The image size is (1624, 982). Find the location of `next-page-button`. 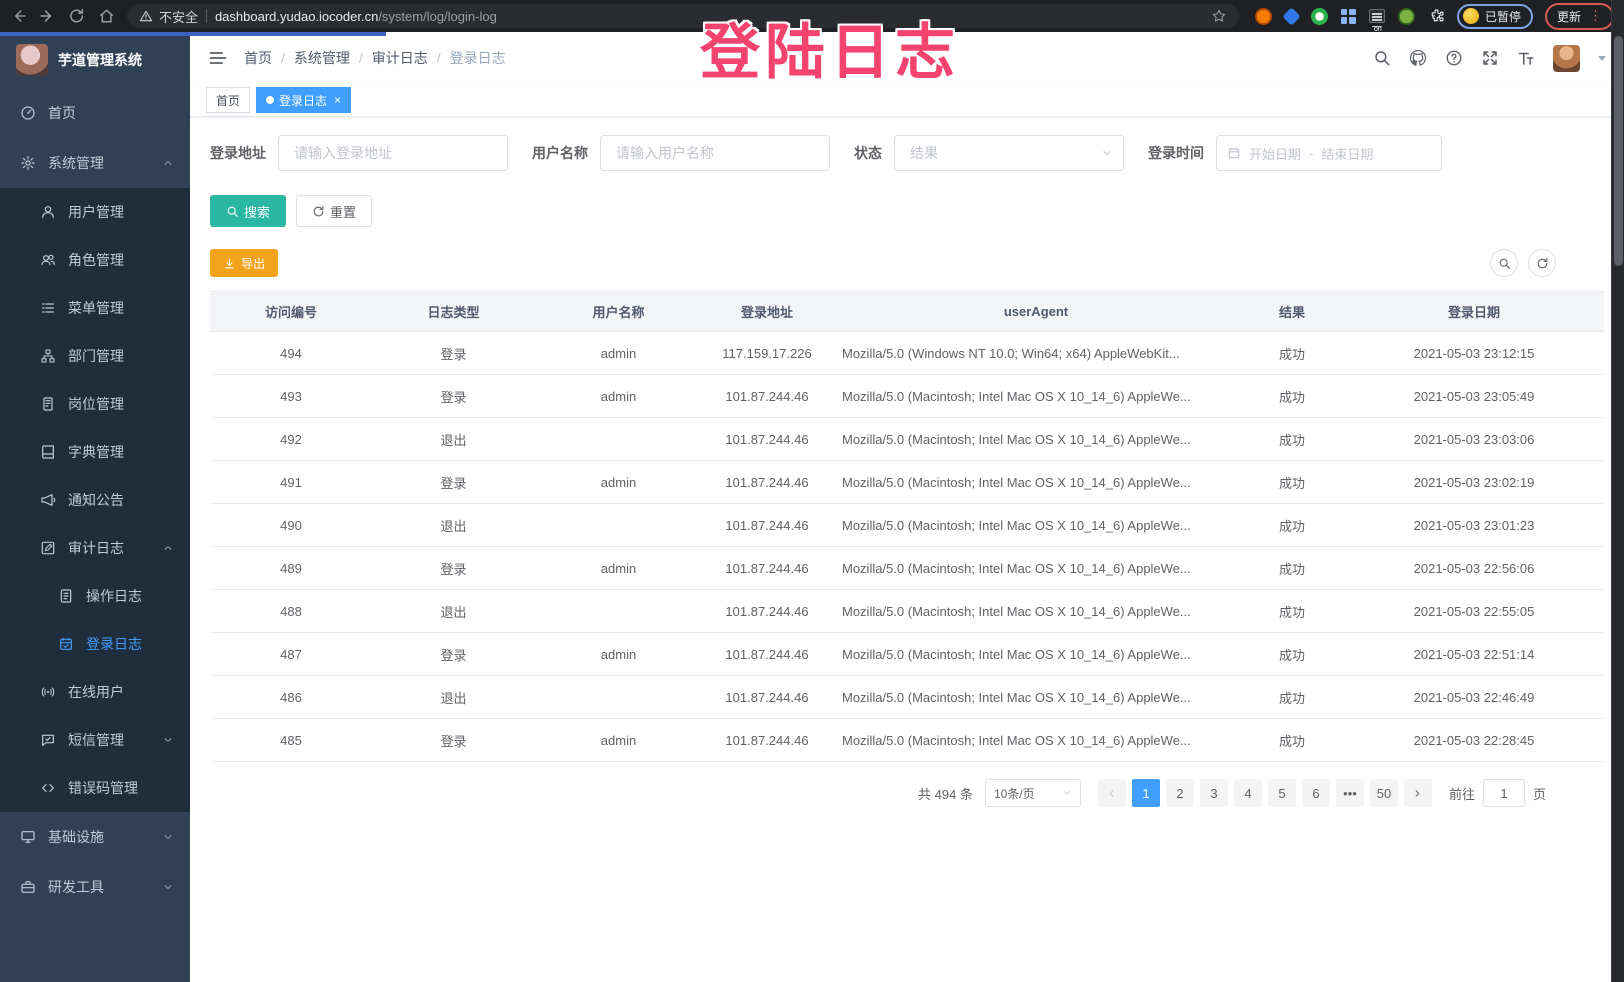

next-page-button is located at coordinates (1417, 793).